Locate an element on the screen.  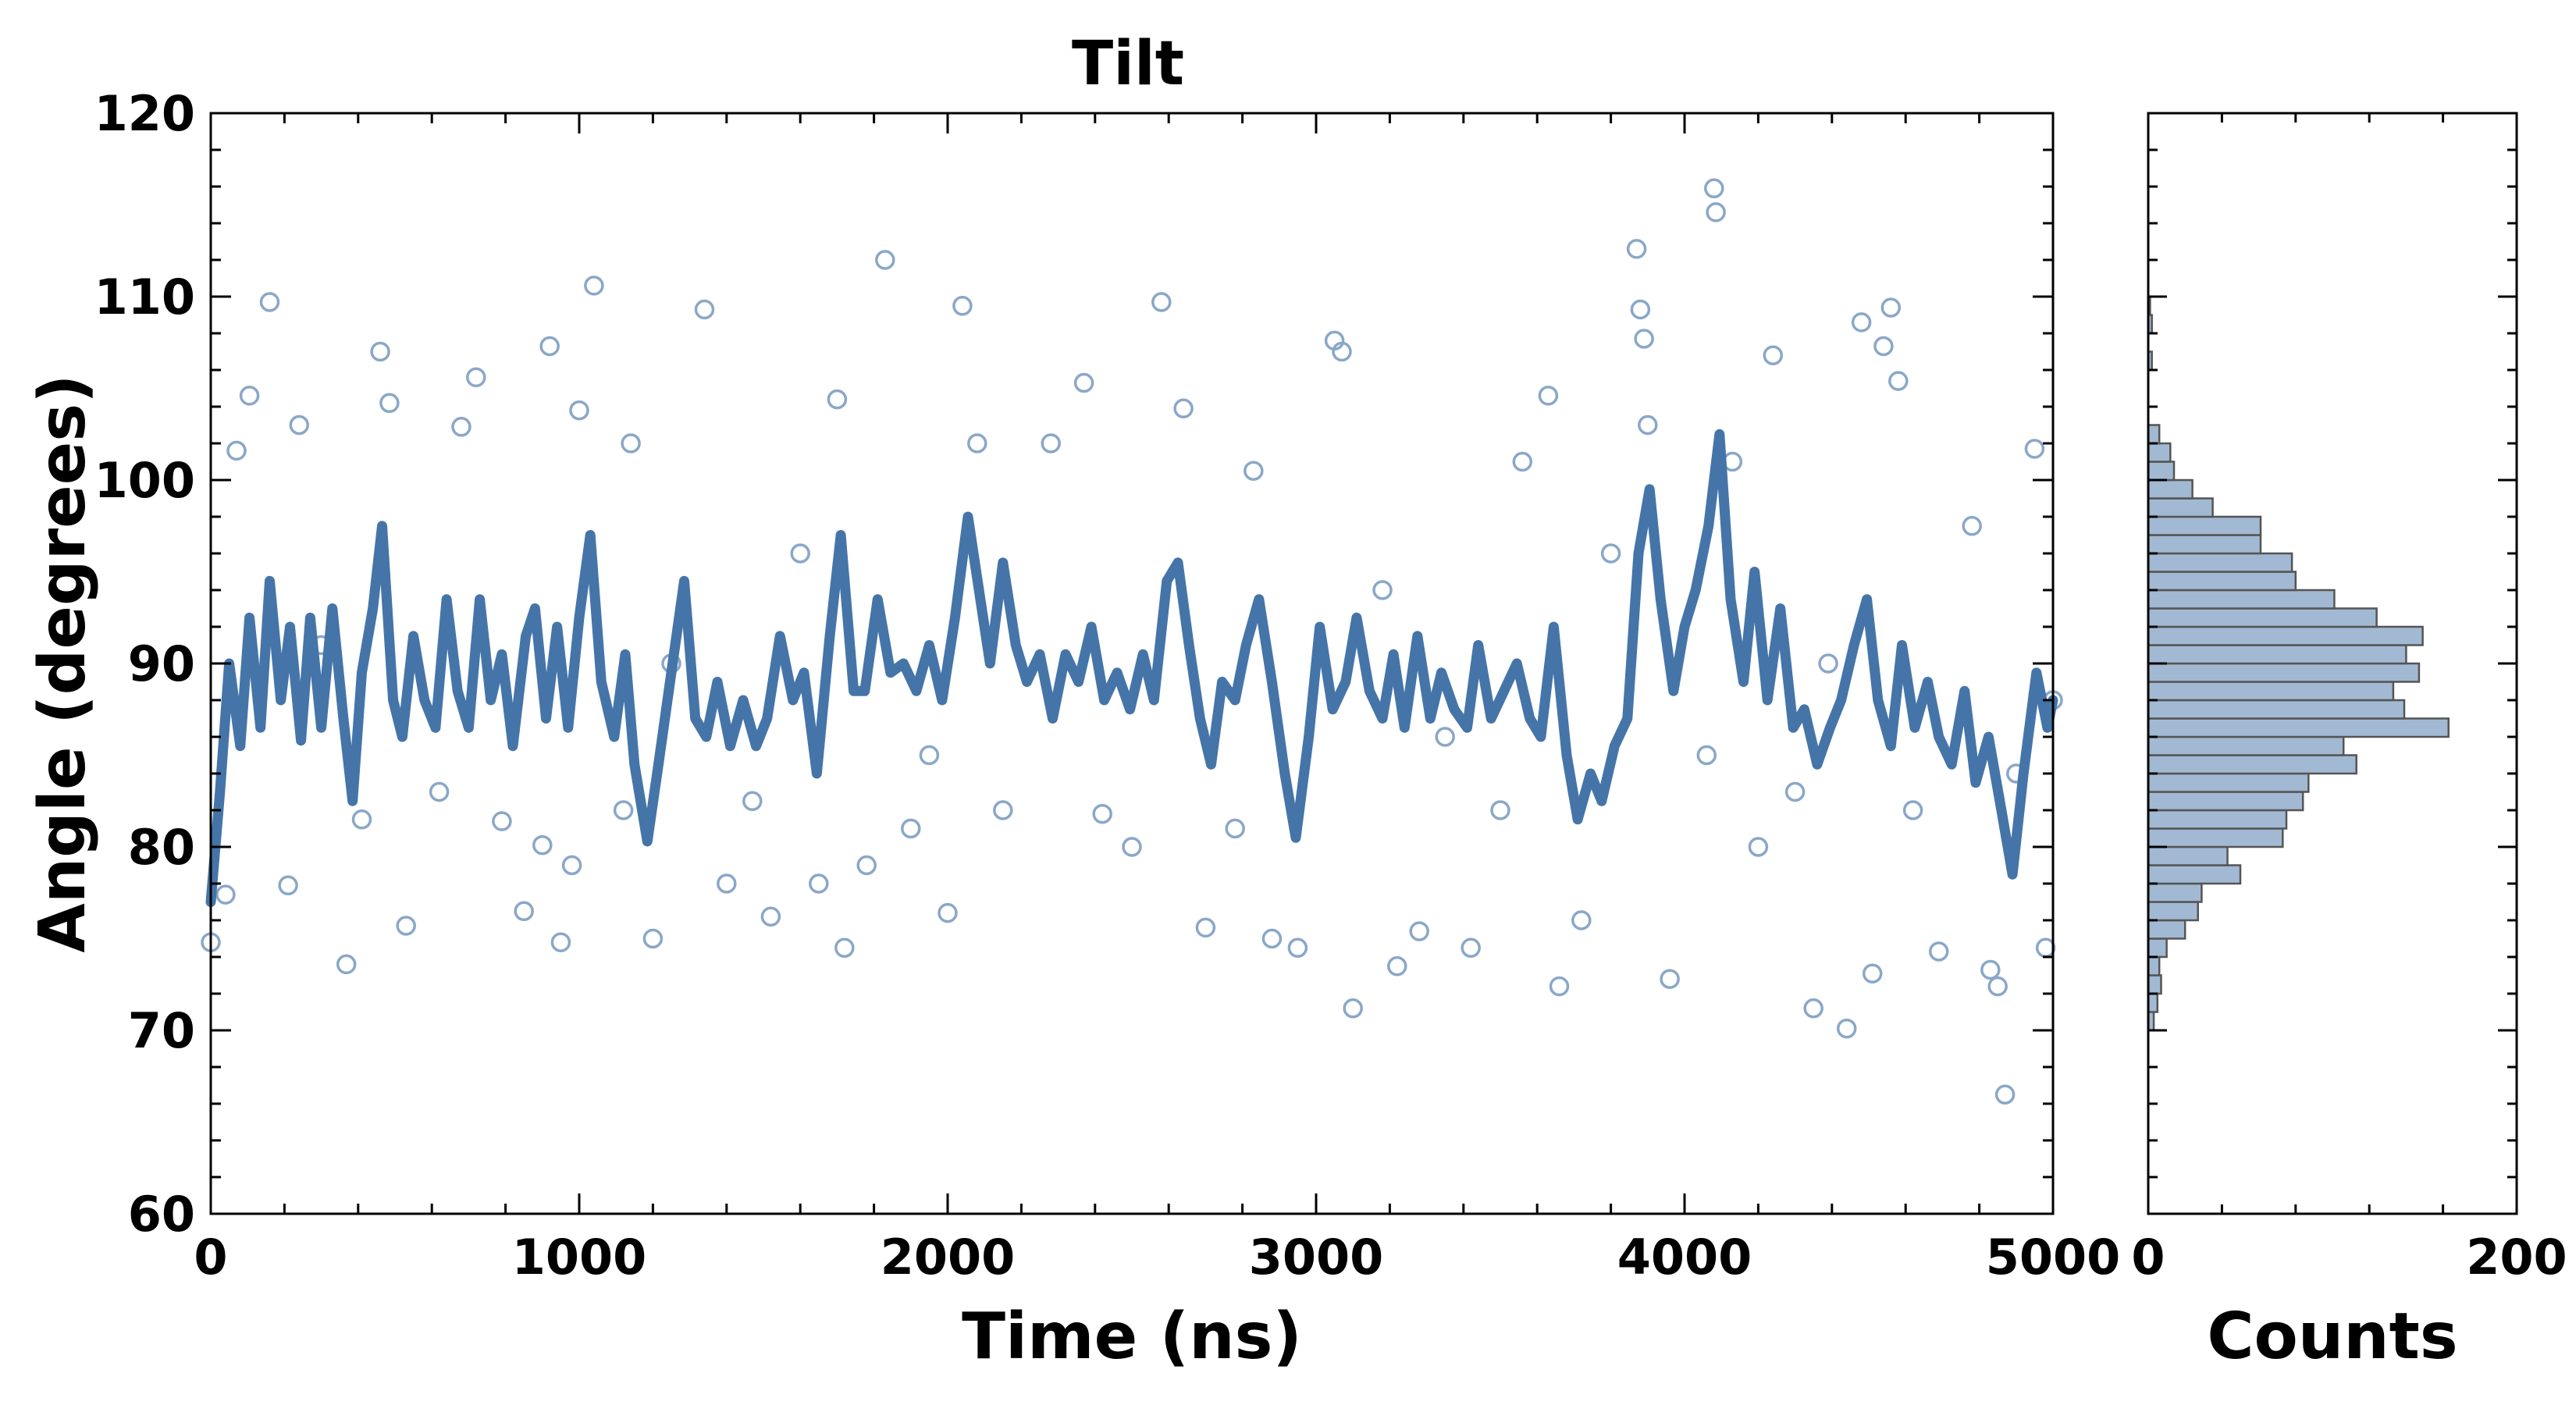
y-tick-label: 70 is located at coordinates (161, 1030).